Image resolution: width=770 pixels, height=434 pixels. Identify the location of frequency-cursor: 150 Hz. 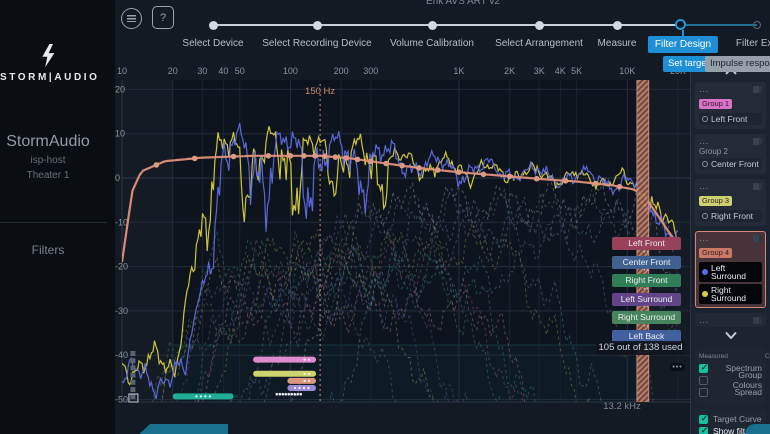
(320, 243).